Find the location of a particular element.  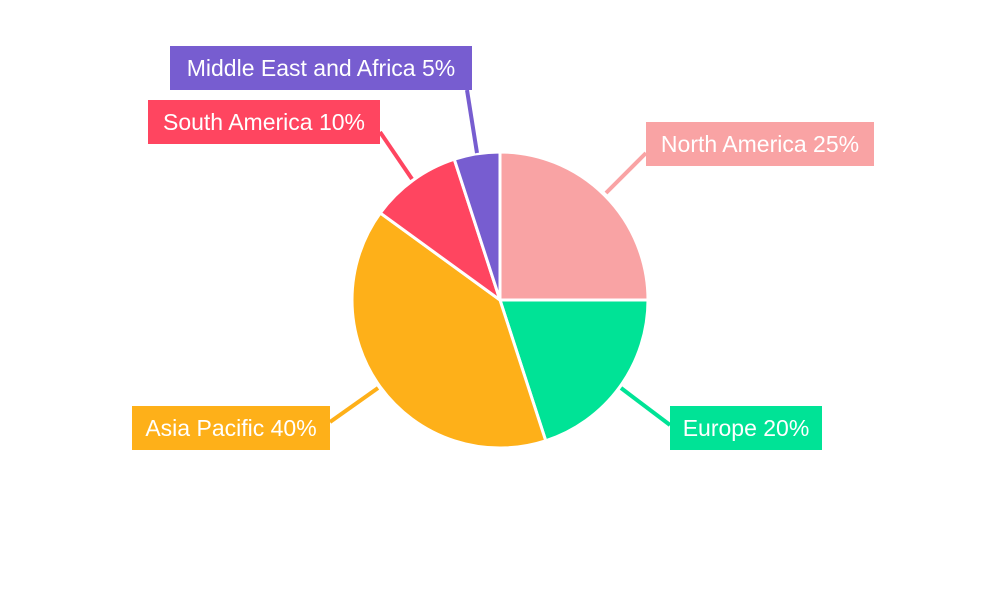

label-text: North America 25% is located at coordinates (760, 144).